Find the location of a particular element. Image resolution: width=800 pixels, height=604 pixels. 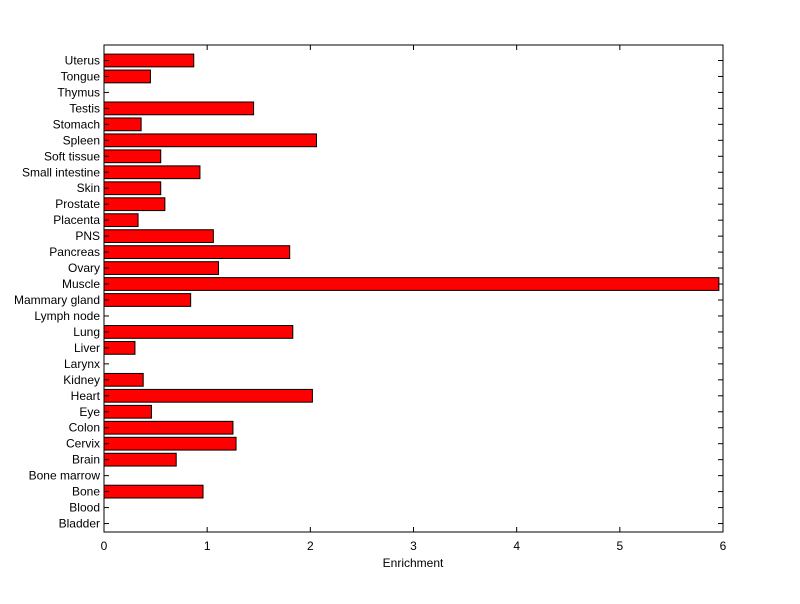

bar-brain is located at coordinates (140, 459).